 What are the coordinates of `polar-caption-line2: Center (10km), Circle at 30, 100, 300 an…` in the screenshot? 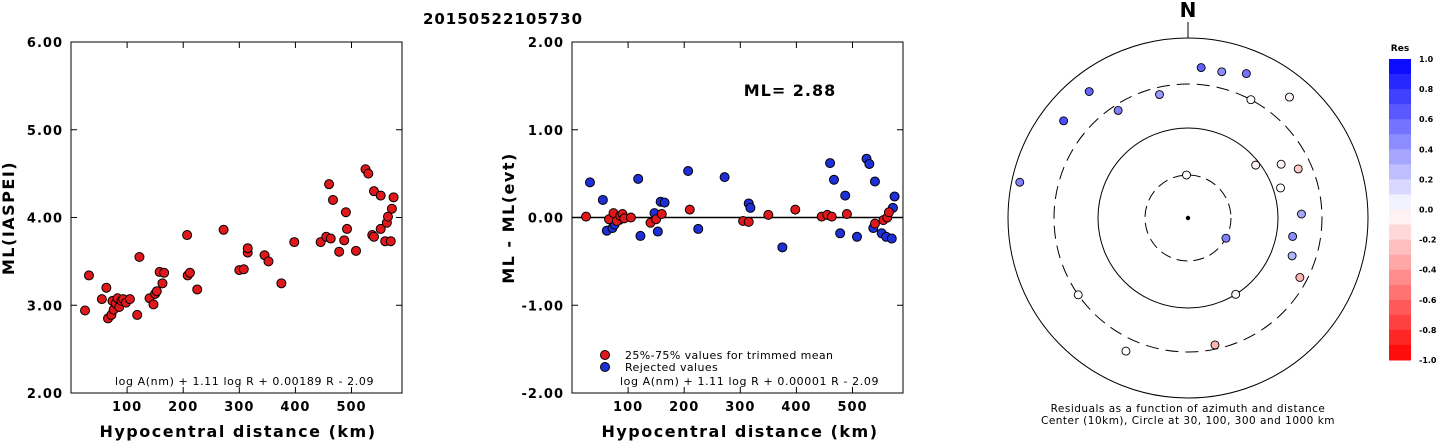 It's located at (1188, 421).